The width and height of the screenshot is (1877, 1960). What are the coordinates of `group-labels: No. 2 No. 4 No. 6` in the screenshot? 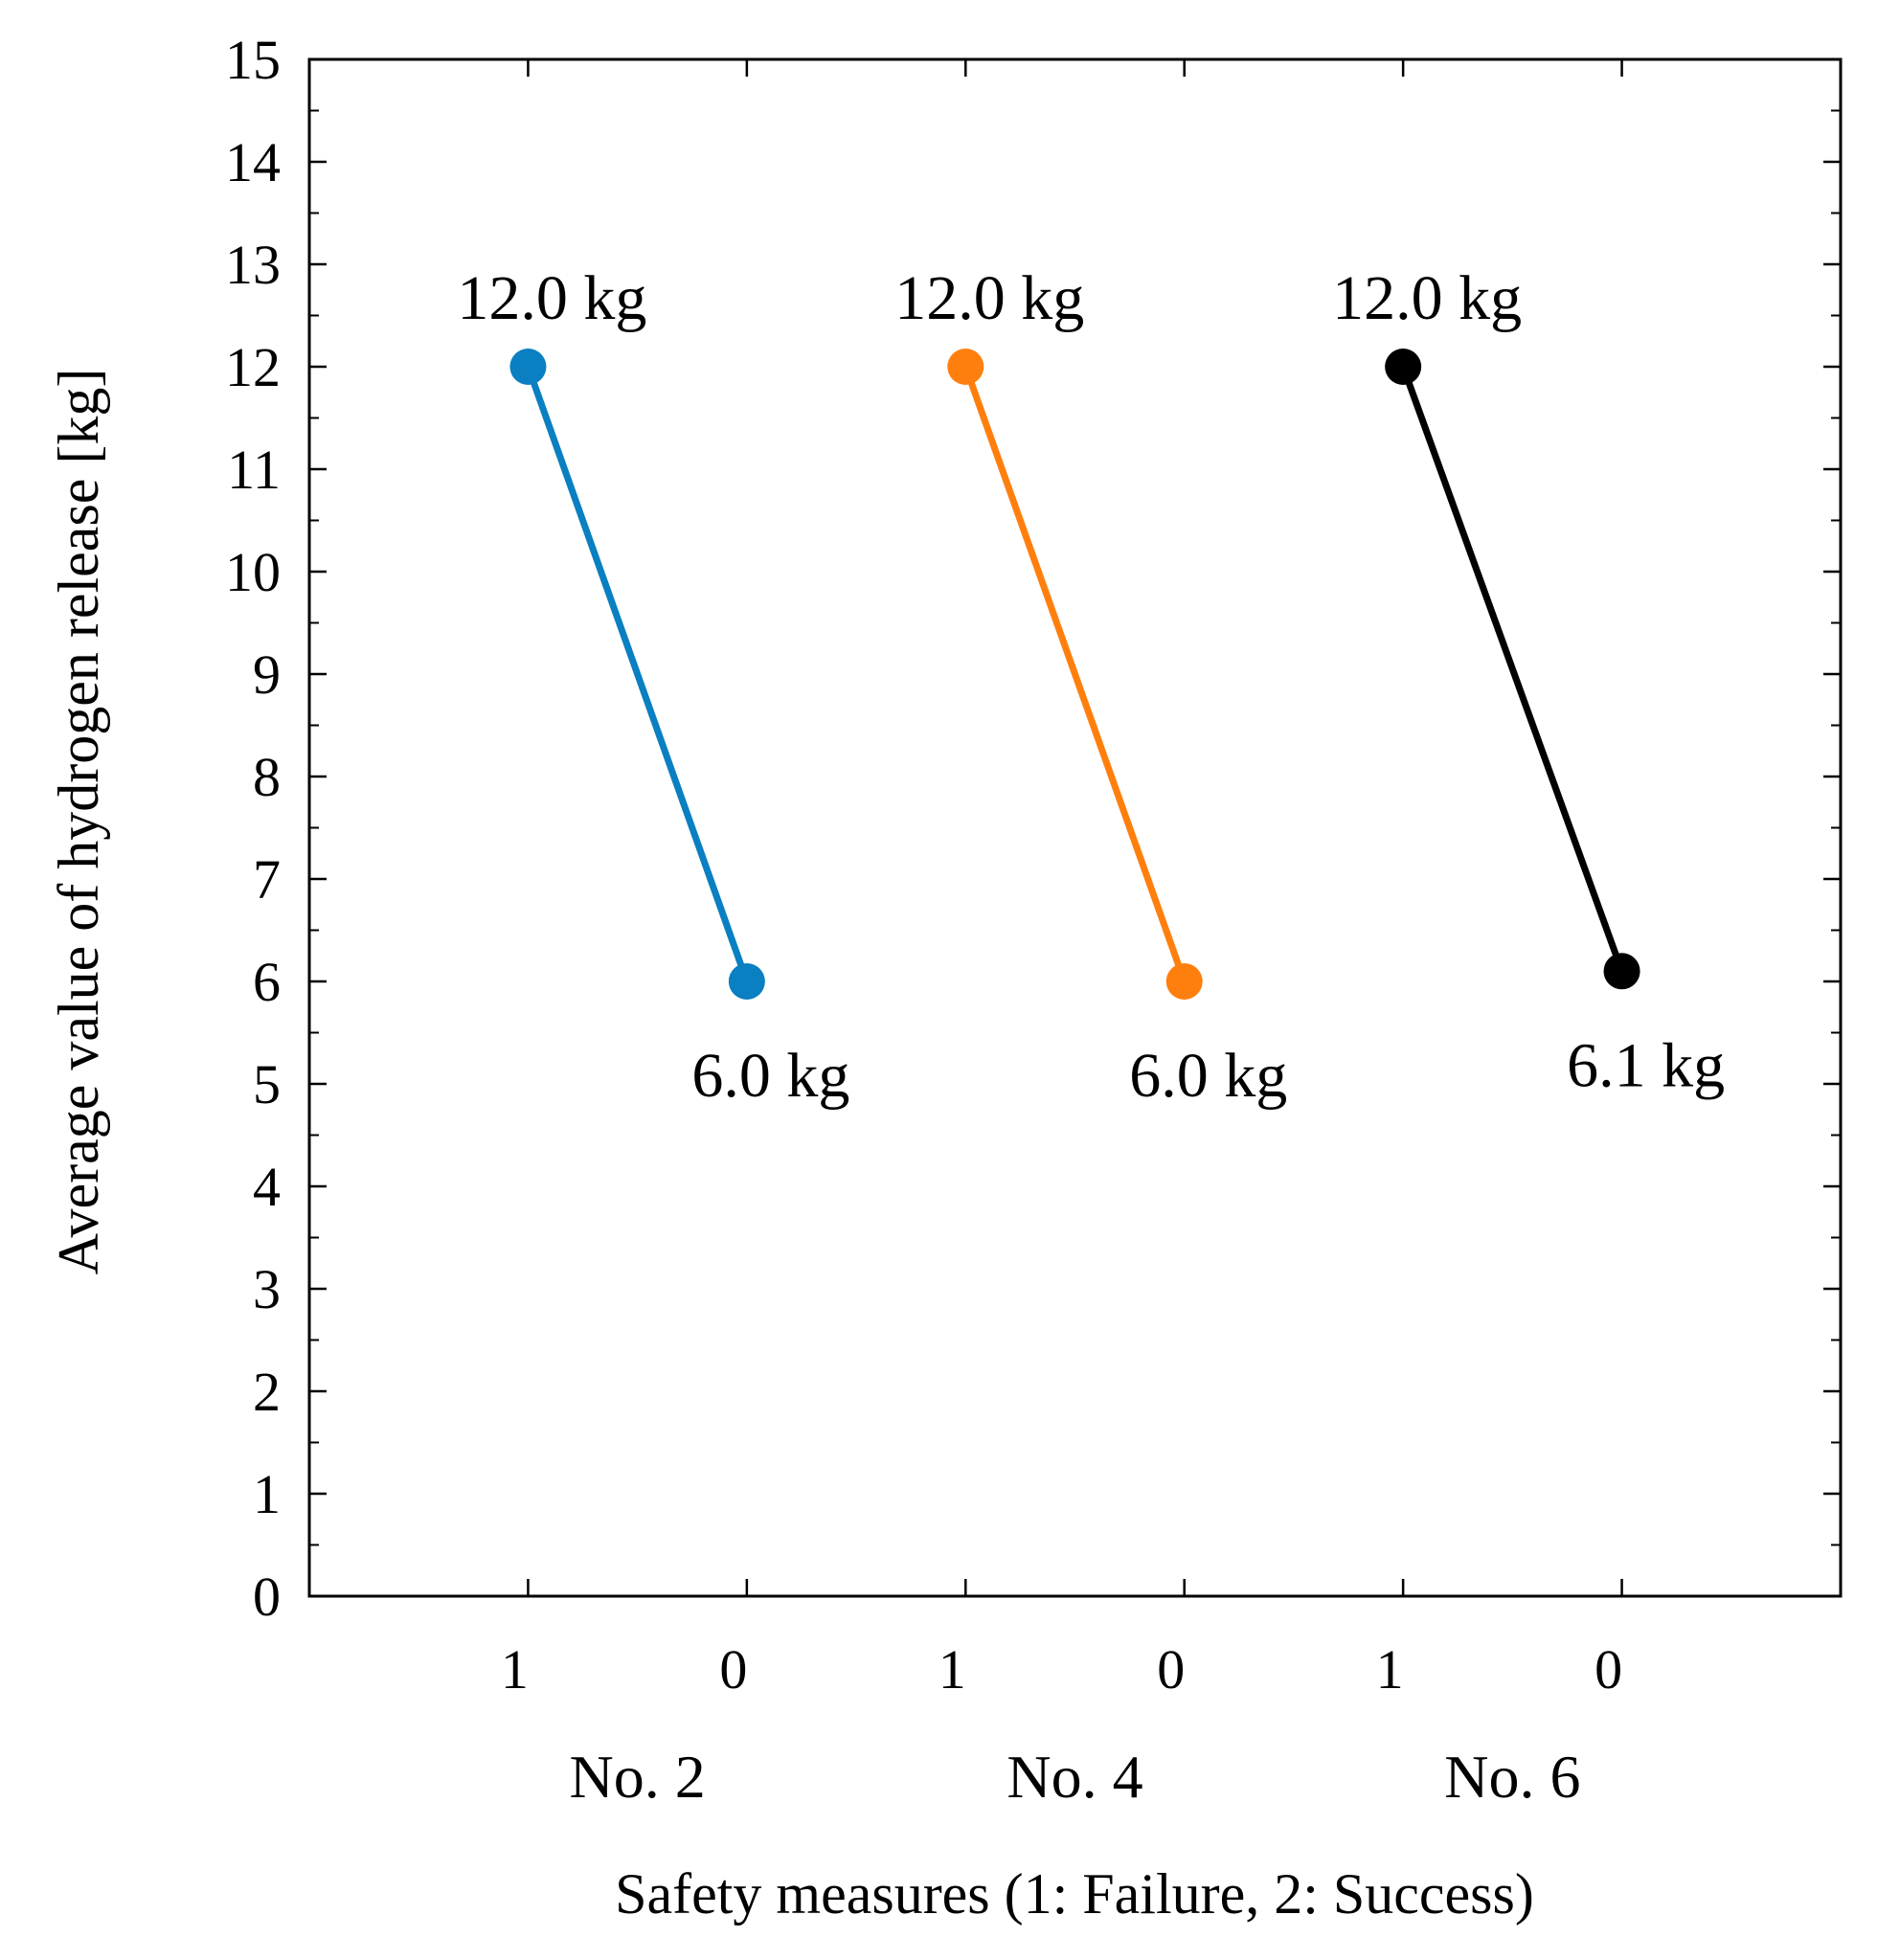 It's located at (1075, 1777).